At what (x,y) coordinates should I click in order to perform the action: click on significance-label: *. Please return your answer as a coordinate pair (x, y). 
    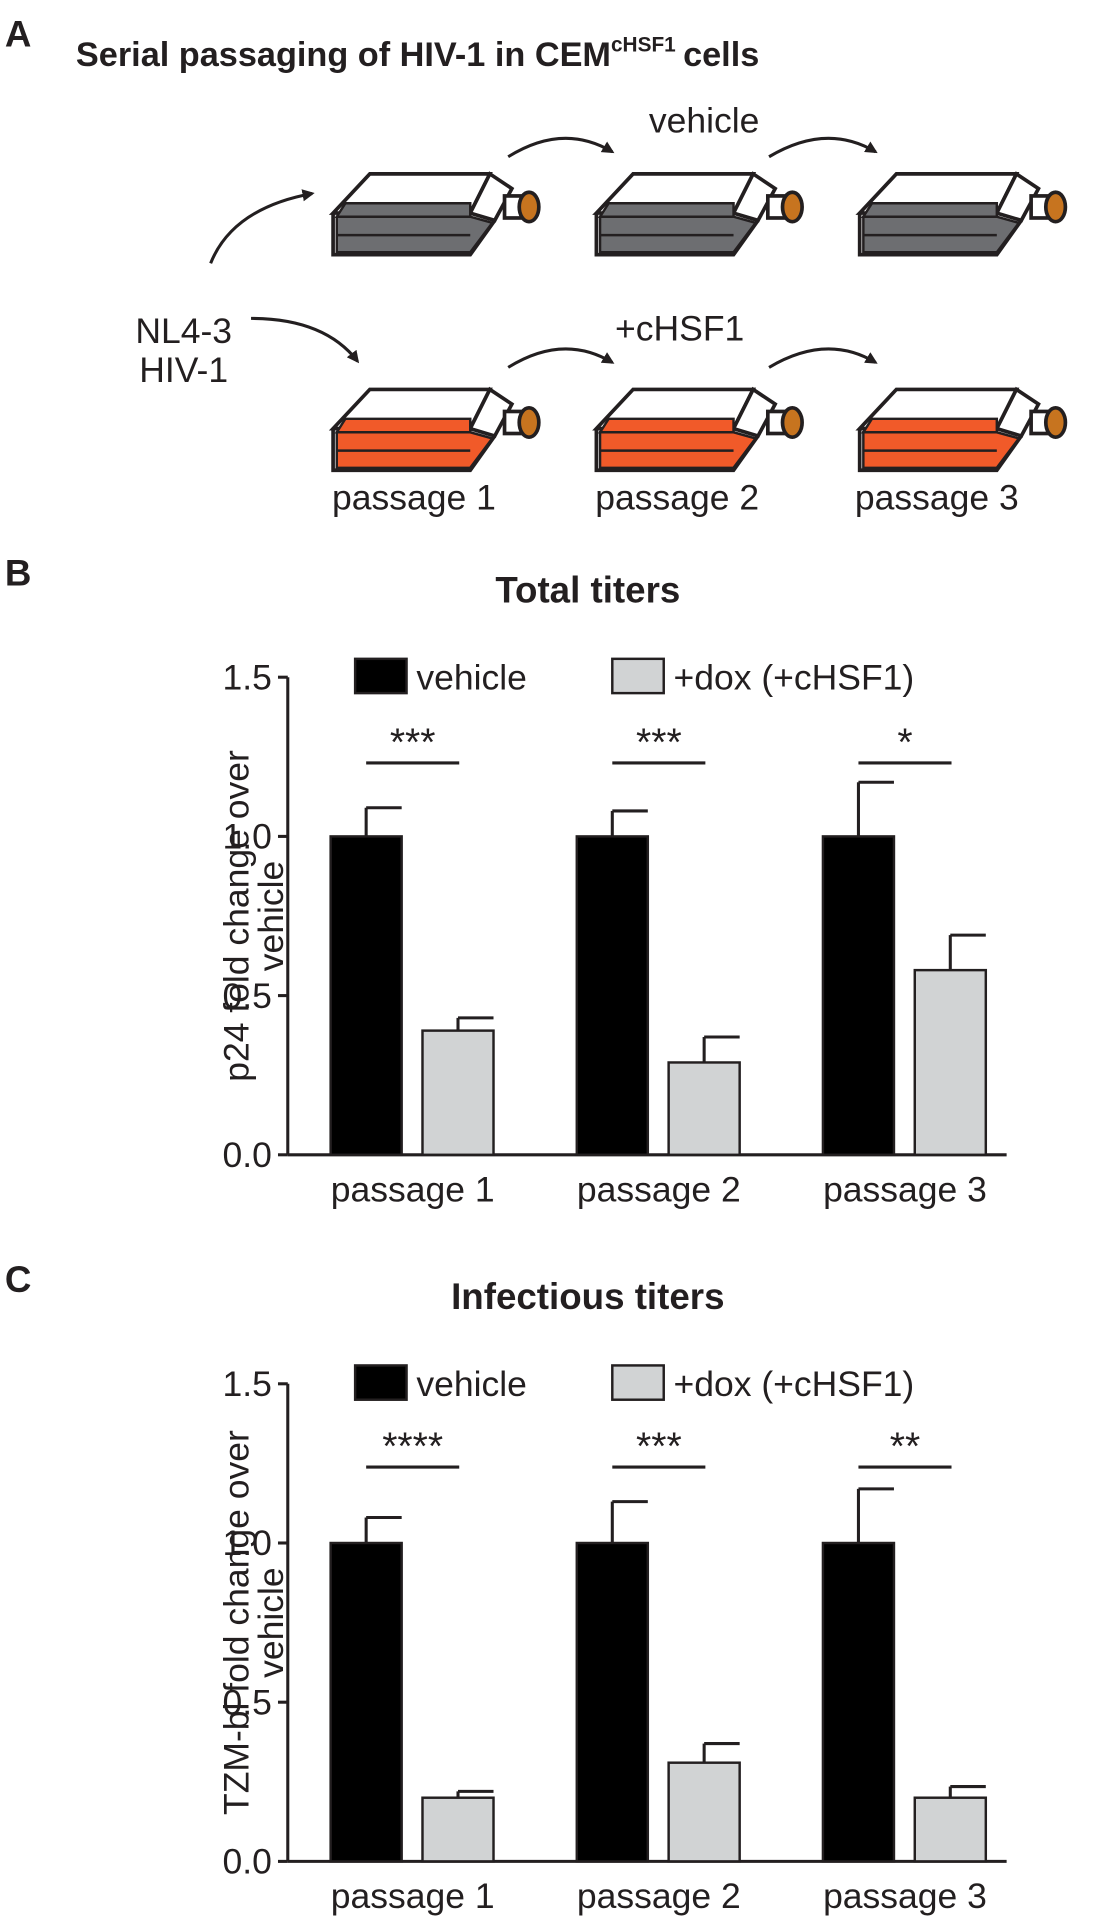
    Looking at the image, I should click on (904, 743).